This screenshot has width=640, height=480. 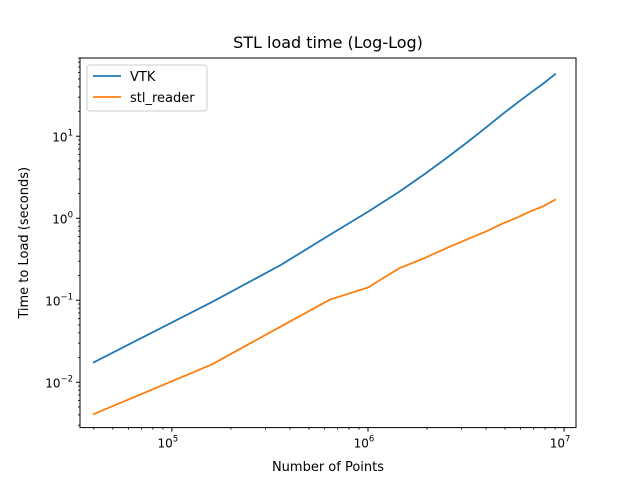 I want to click on legend-label-1: stl_reader, so click(x=162, y=98).